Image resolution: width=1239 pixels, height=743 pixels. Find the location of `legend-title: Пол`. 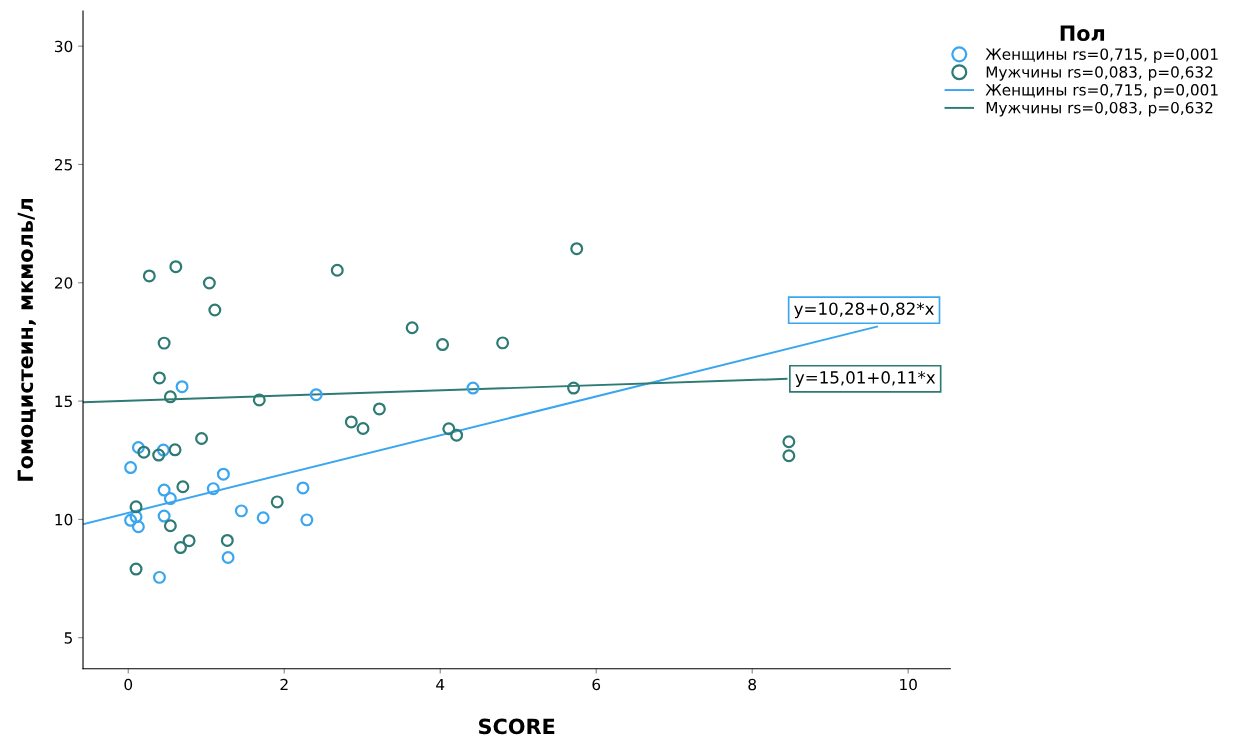

legend-title: Пол is located at coordinates (1082, 33).